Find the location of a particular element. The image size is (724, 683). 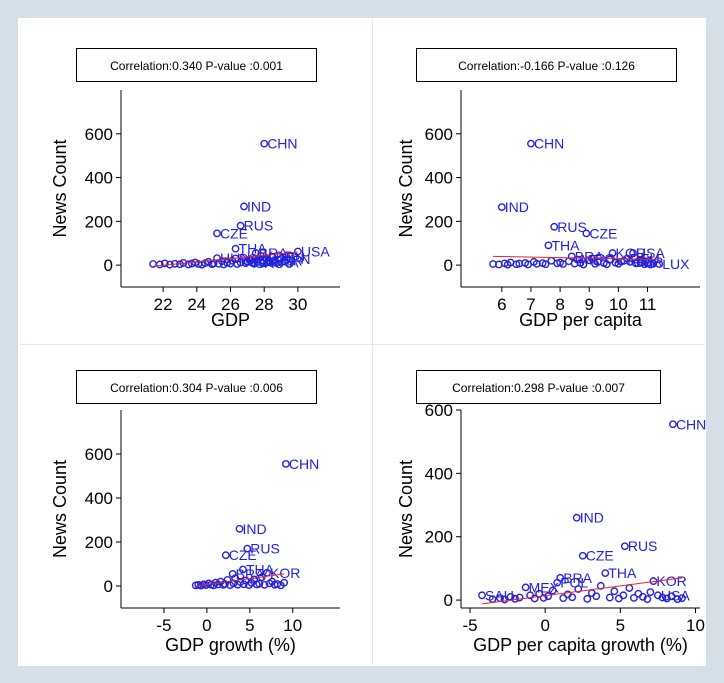

x-tick-label: 8 is located at coordinates (559, 304).